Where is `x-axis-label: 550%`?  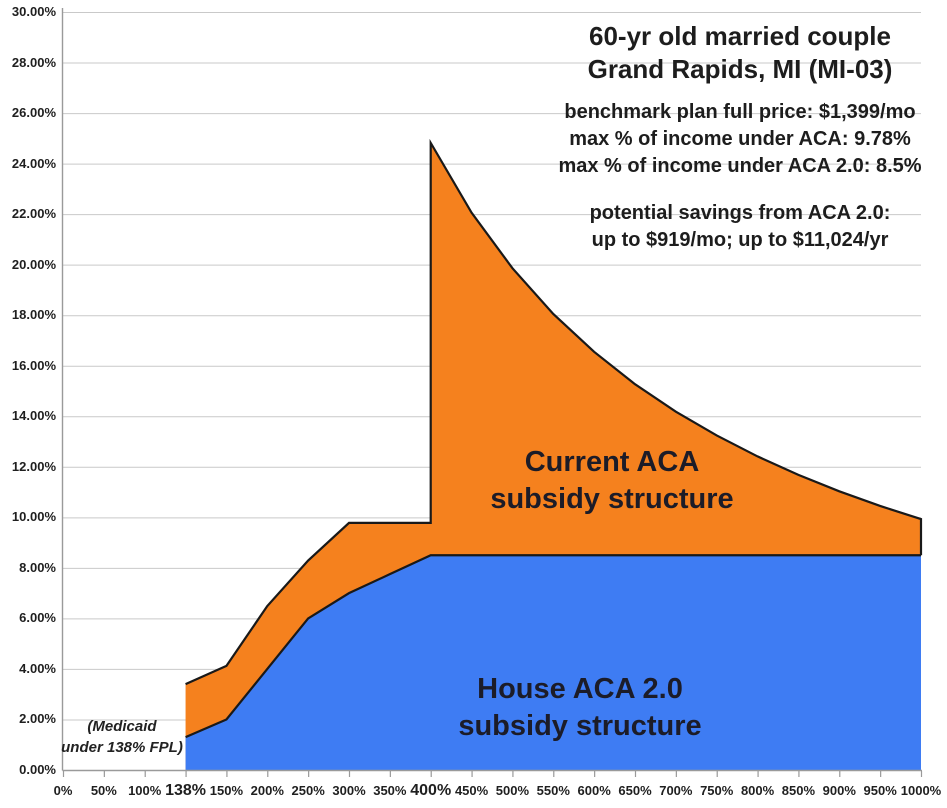
x-axis-label: 550% is located at coordinates (553, 790).